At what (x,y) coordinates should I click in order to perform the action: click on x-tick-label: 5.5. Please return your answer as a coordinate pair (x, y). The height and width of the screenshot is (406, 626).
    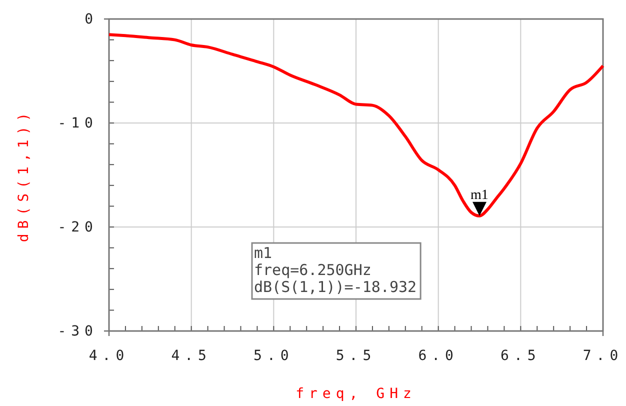
    Looking at the image, I should click on (356, 356).